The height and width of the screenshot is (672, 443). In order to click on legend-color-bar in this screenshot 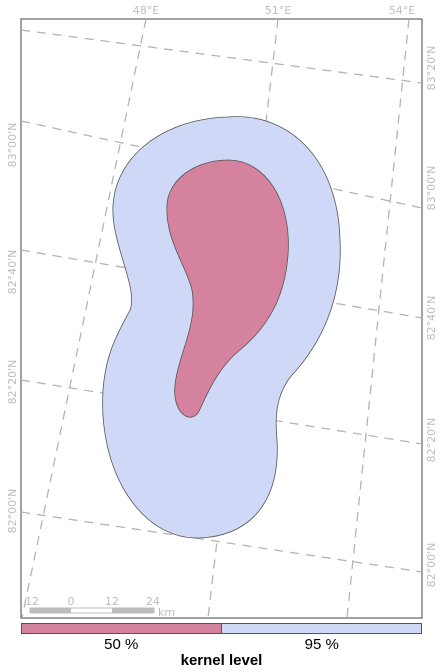, I will do `click(221, 628)`.